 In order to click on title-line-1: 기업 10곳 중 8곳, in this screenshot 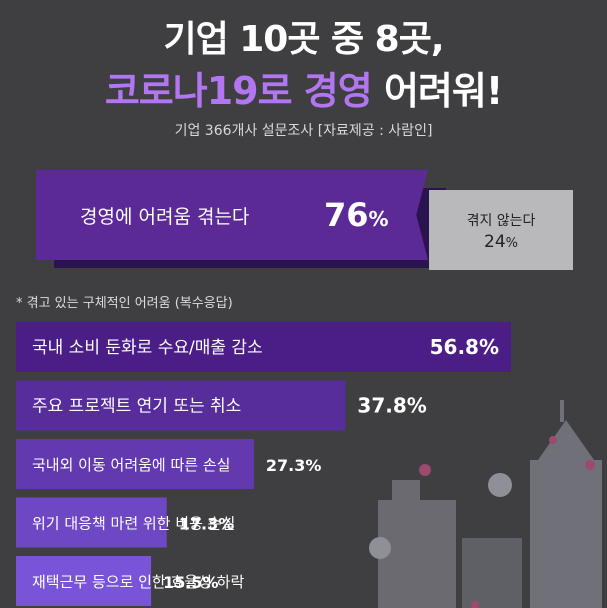, I will do `click(303, 39)`.